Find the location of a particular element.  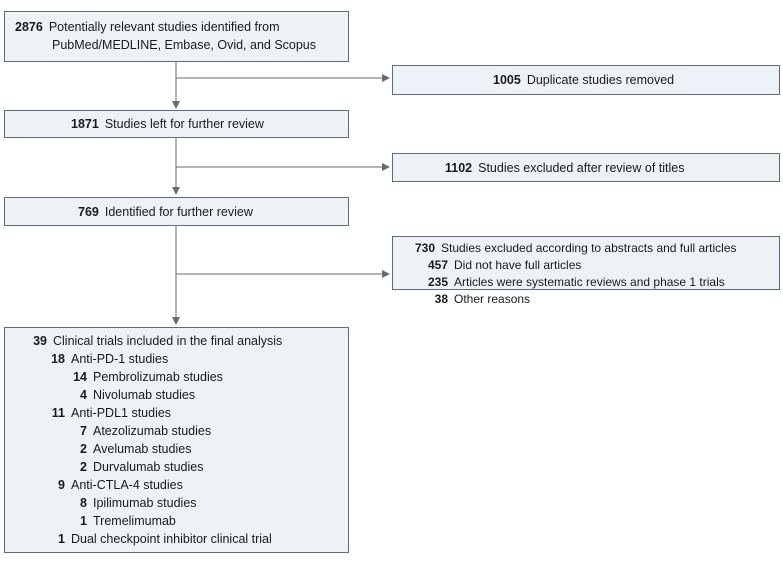

drug-count: 7 is located at coordinates (83, 431).